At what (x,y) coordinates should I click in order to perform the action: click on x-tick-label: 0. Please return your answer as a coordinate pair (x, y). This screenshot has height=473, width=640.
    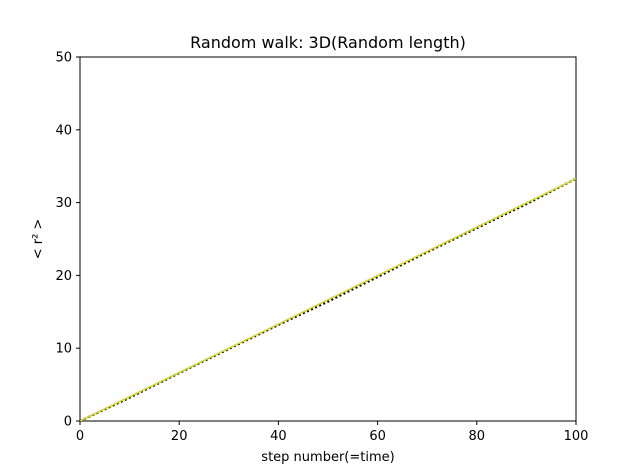
    Looking at the image, I should click on (80, 436).